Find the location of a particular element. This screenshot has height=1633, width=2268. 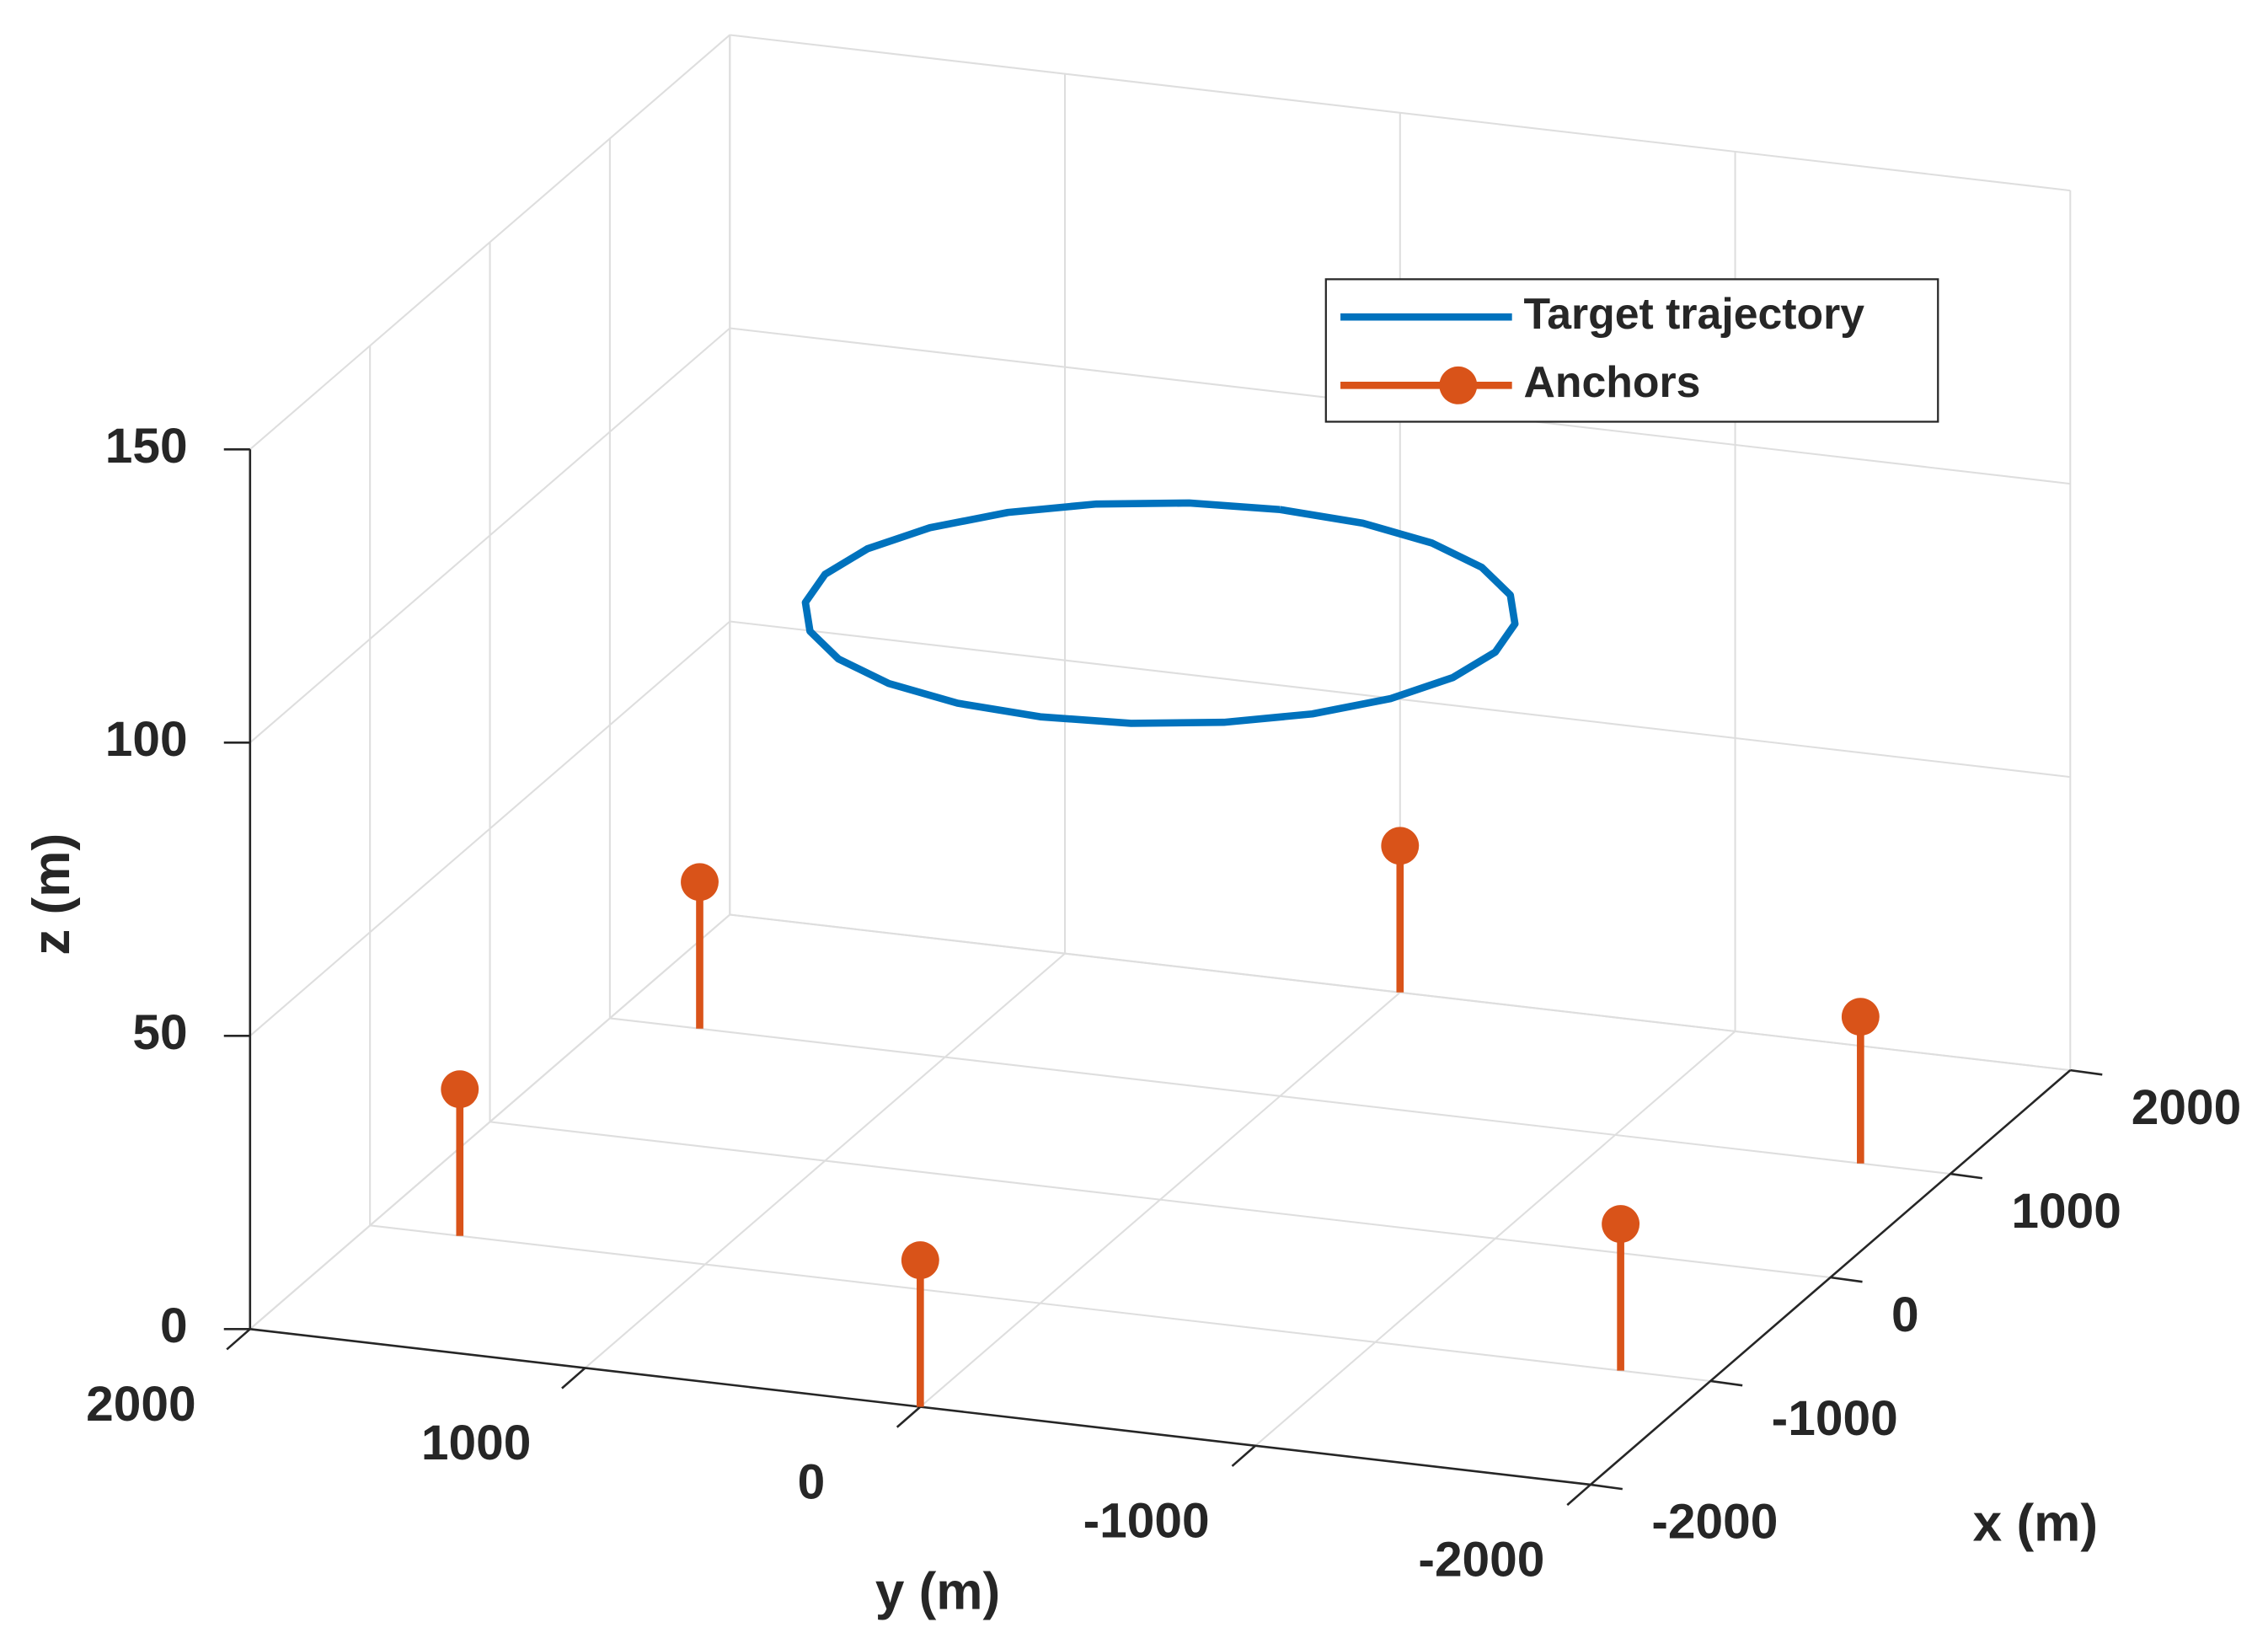

legend-label: Anchors is located at coordinates (1611, 382).